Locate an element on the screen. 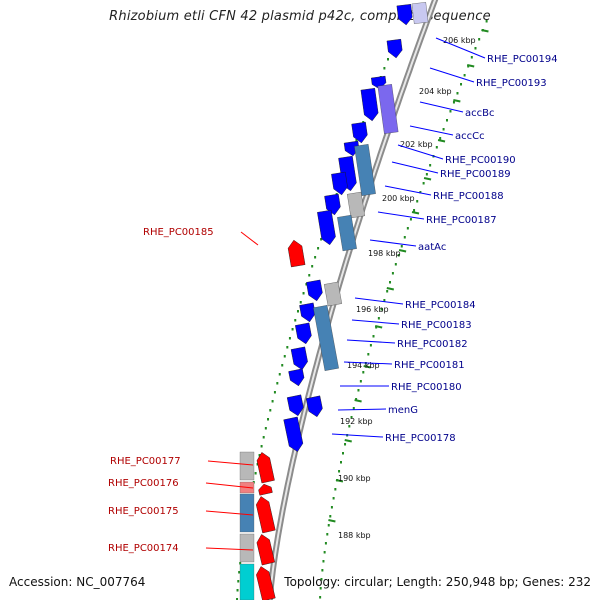 The image size is (600, 600). tick-label: 198 kbp is located at coordinates (384, 253).